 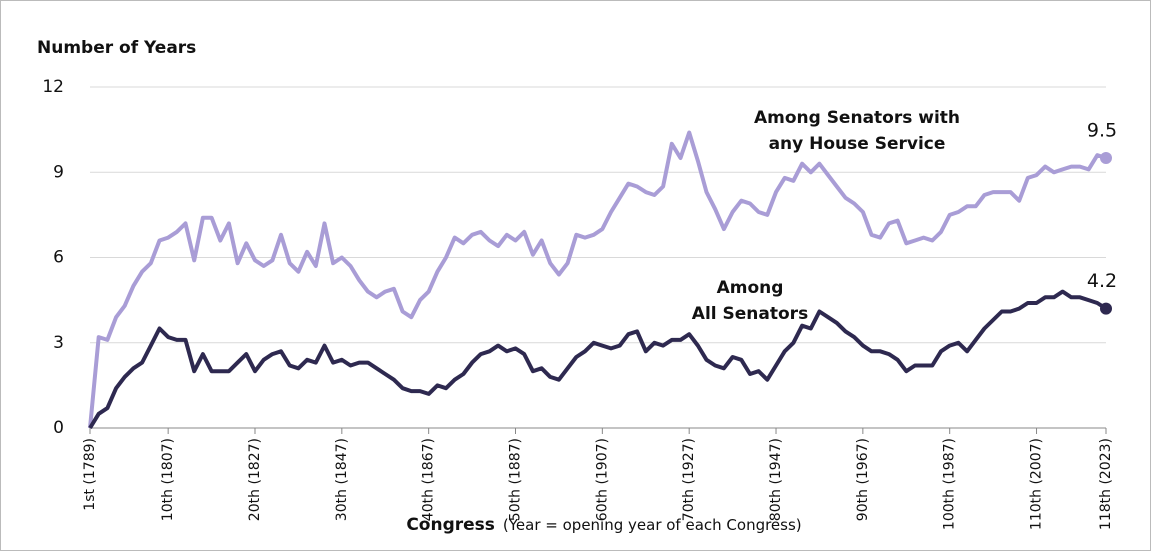 What do you see at coordinates (429, 479) in the screenshot?
I see `x-tick-label: 40th (1867)` at bounding box center [429, 479].